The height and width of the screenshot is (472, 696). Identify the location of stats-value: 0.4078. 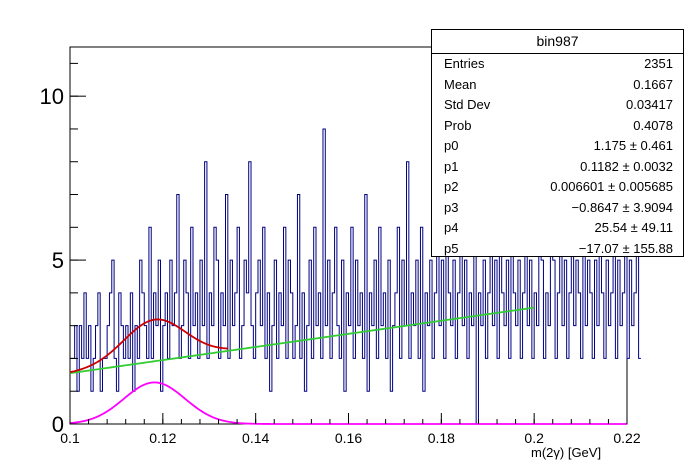
(653, 125).